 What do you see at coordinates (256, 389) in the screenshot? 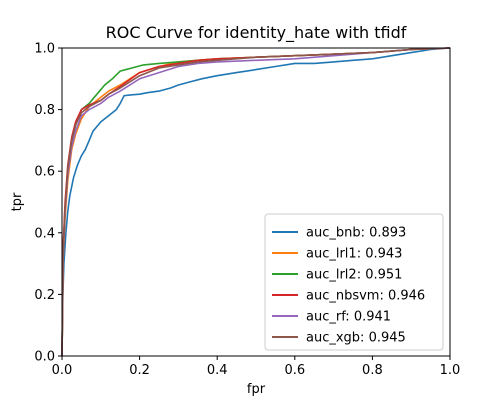
I see `x-axis-label: fpr` at bounding box center [256, 389].